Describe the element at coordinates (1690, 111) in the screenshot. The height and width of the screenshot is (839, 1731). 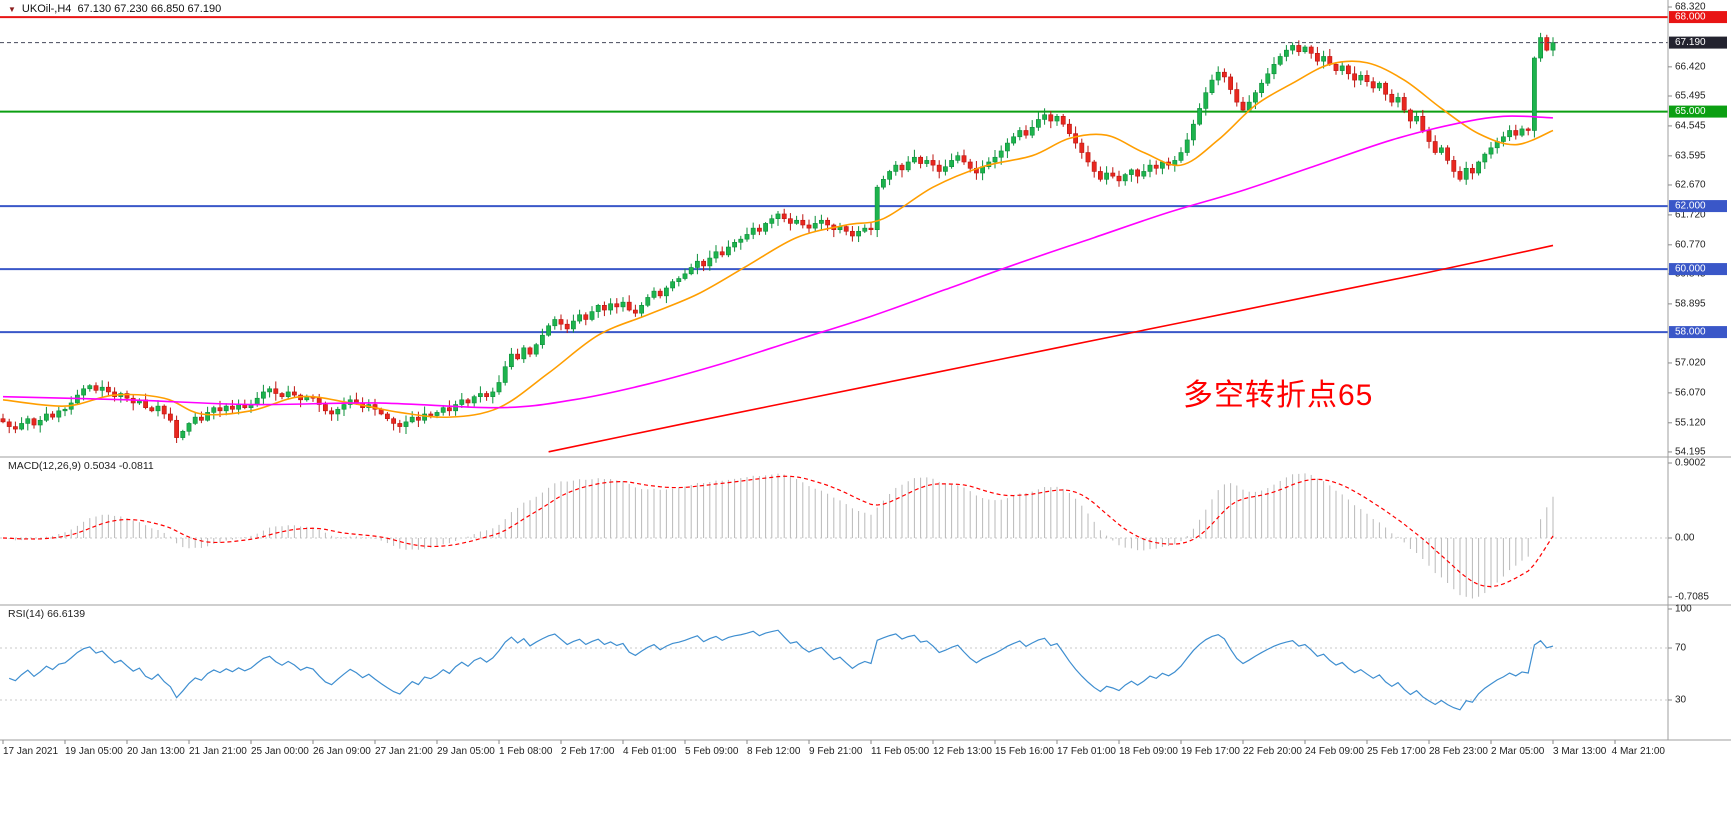
I see `svg-text: 65.000` at that location.